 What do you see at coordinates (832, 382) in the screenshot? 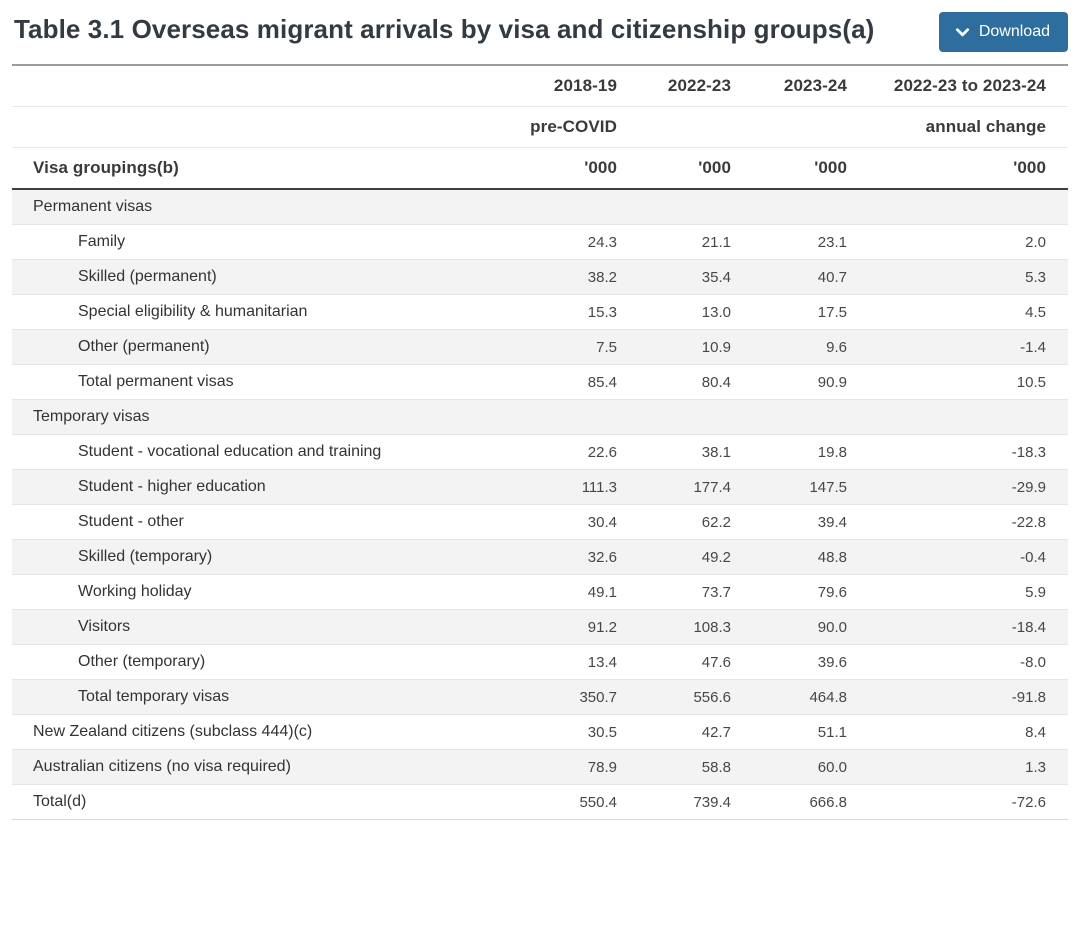
I see `row-value: 90.9` at bounding box center [832, 382].